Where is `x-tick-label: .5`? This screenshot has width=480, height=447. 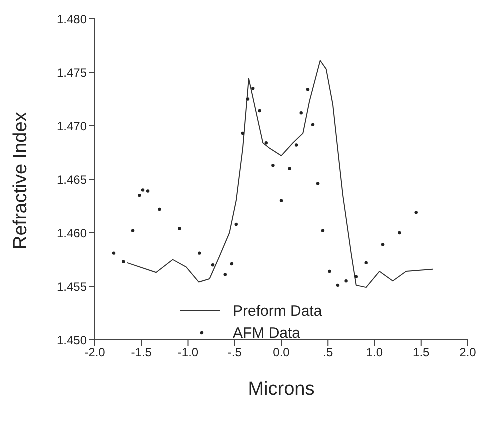 x-tick-label: .5 is located at coordinates (328, 353).